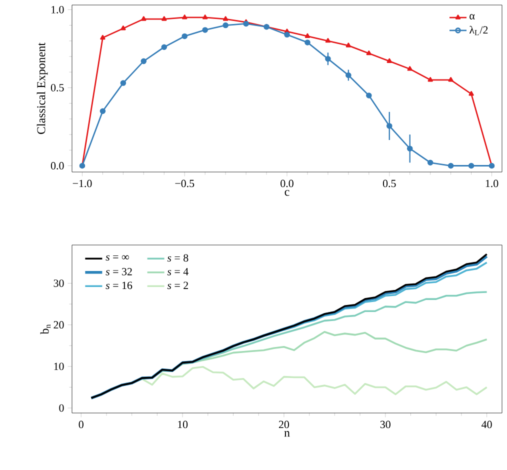 Image resolution: width=507 pixels, height=470 pixels. Describe the element at coordinates (59, 283) in the screenshot. I see `y-tick-label: 30` at that location.